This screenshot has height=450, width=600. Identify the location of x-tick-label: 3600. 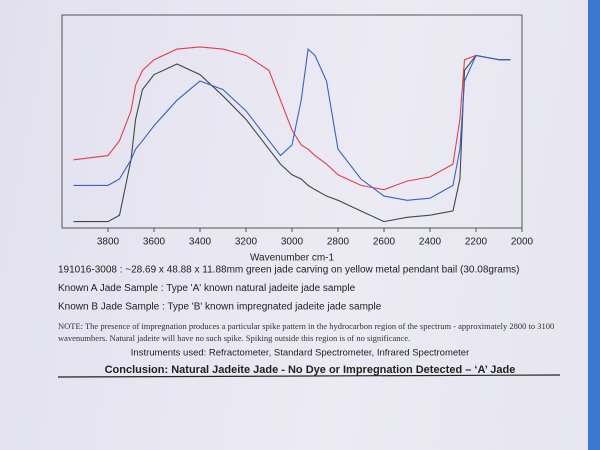
(154, 242).